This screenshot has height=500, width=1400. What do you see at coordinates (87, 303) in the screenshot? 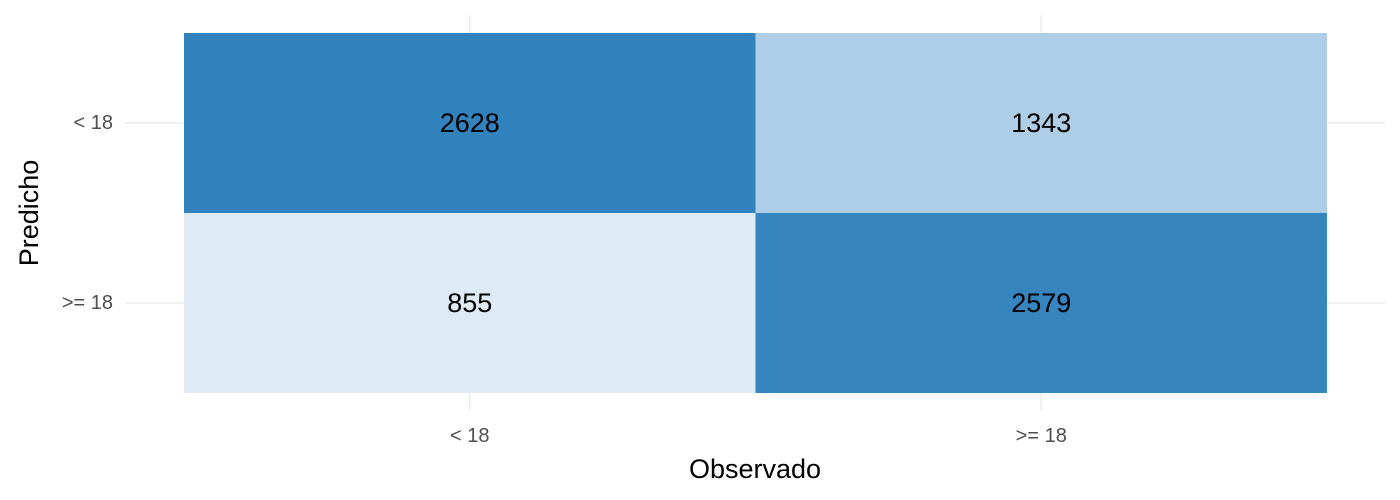
I see `y-tick-label: >= 18` at bounding box center [87, 303].